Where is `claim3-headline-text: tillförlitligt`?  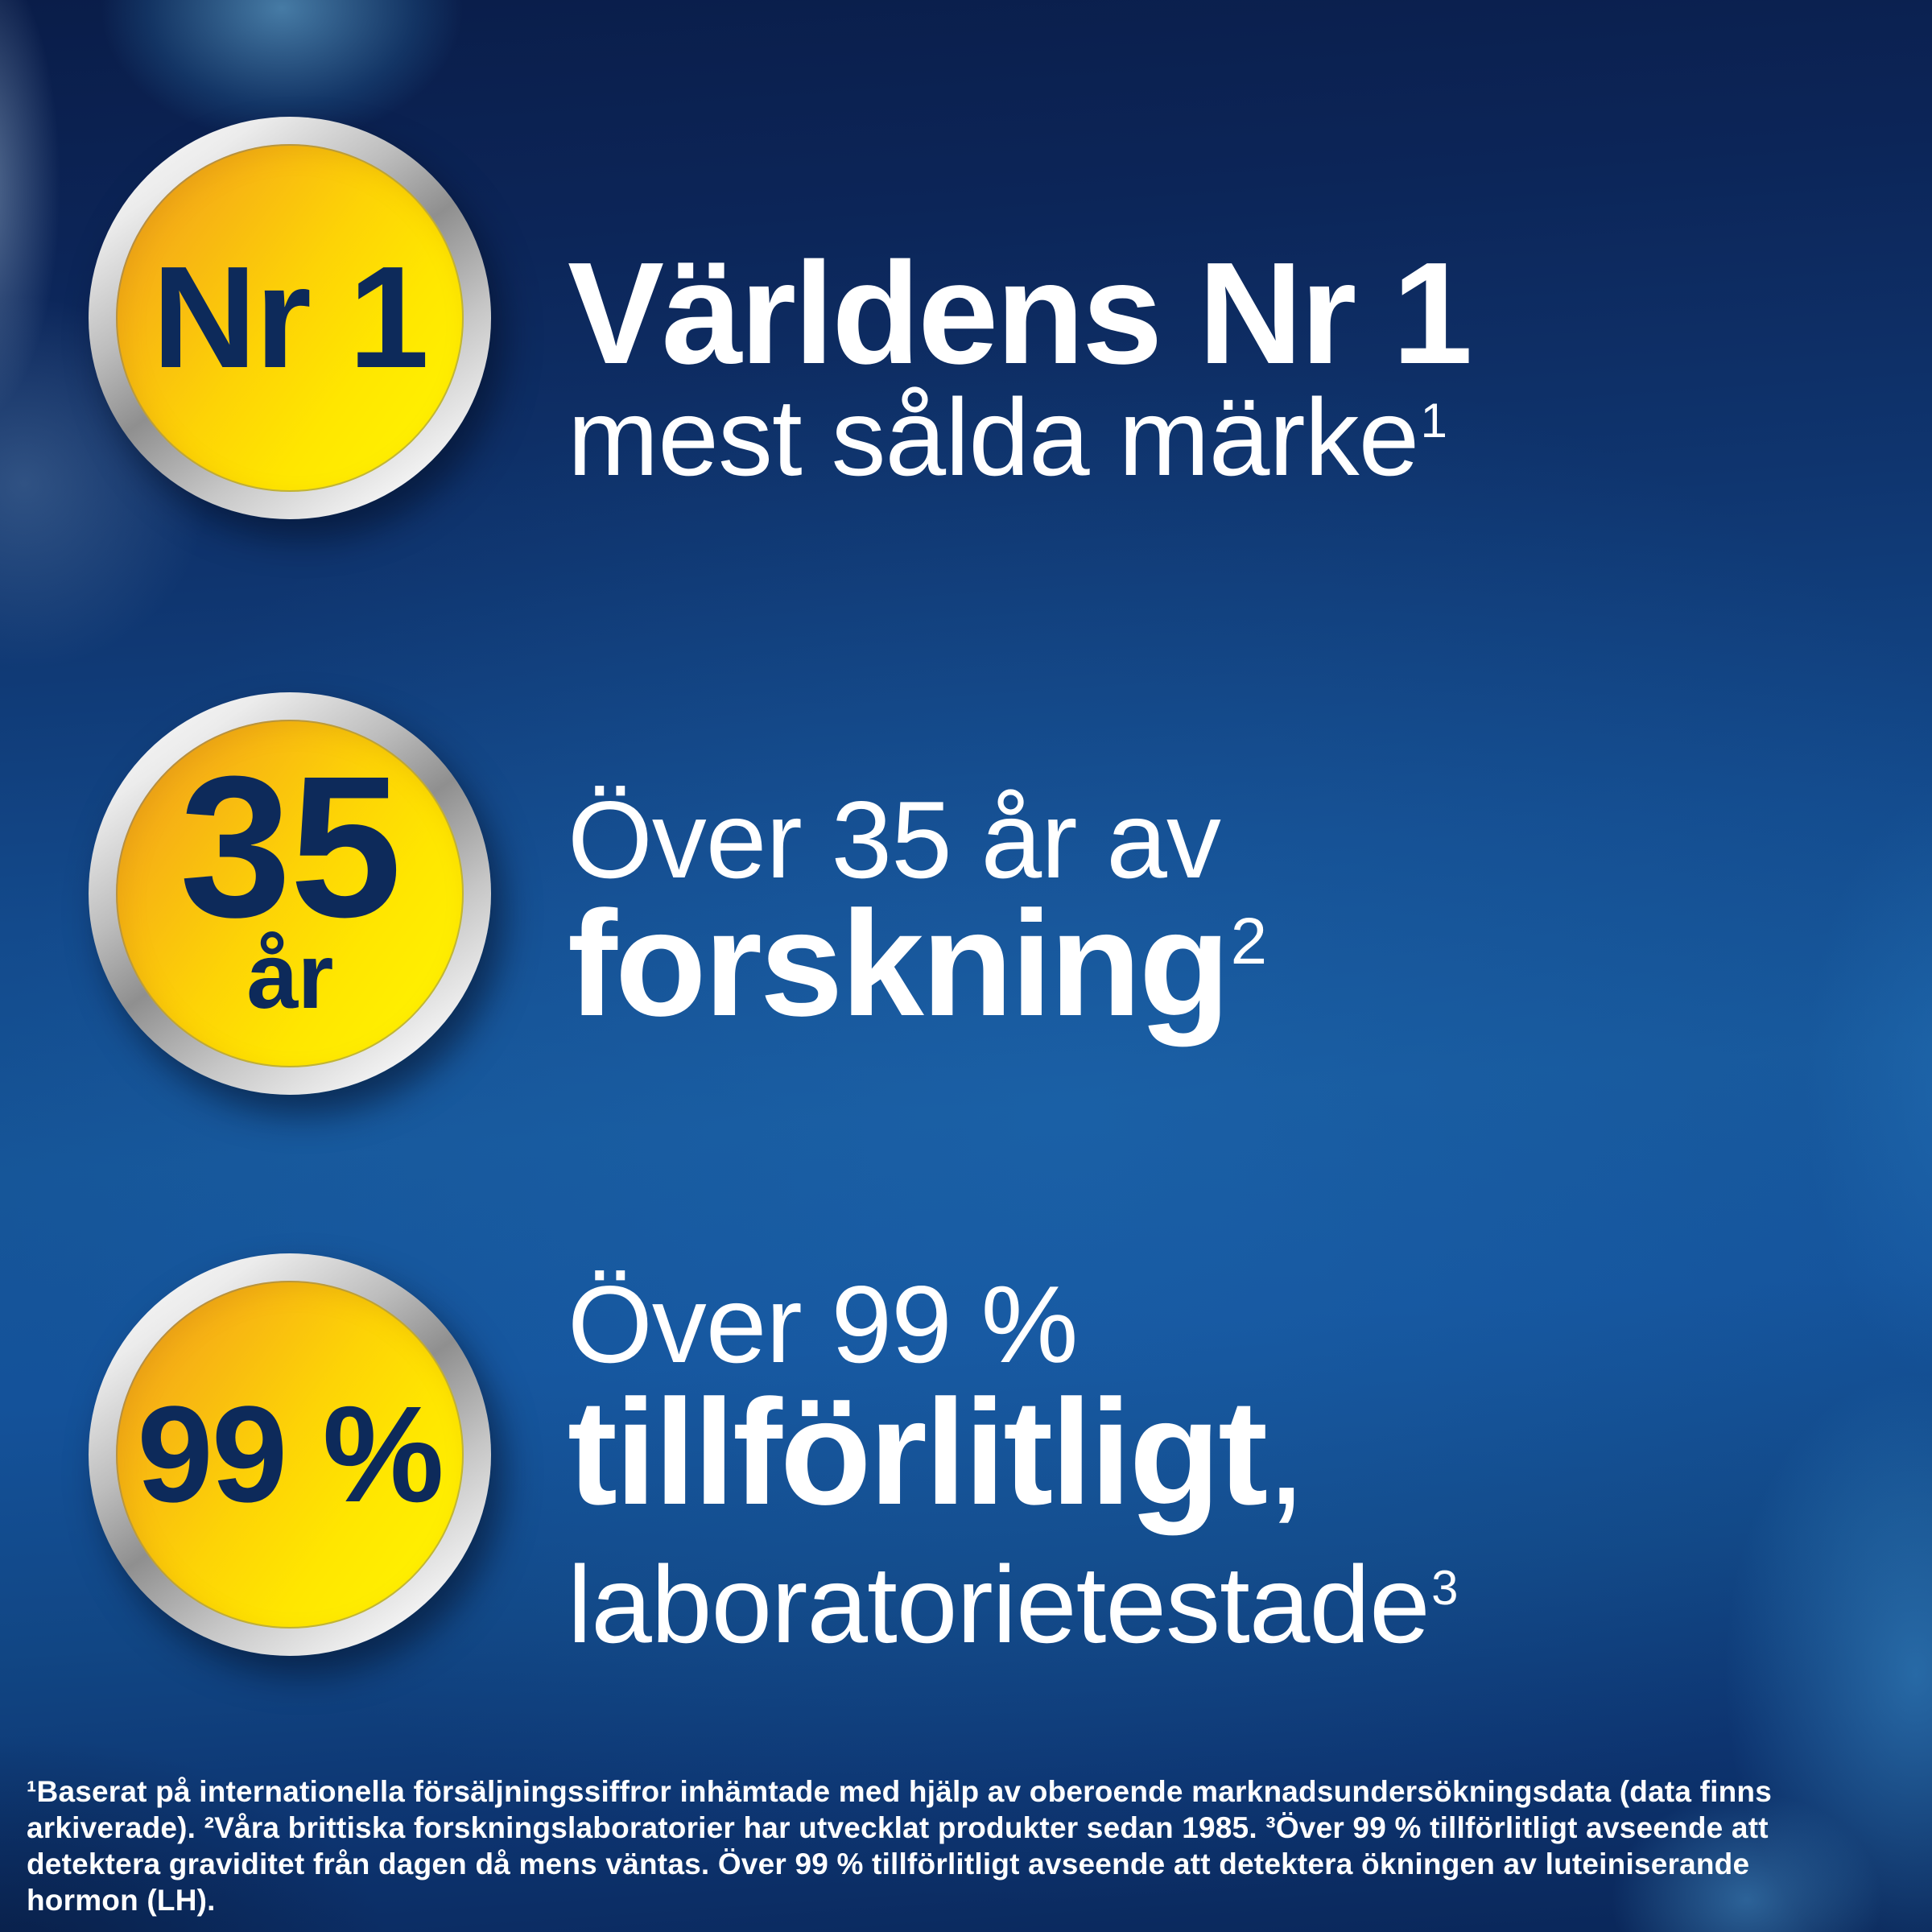 claim3-headline-text: tillförlitligt is located at coordinates (918, 1452).